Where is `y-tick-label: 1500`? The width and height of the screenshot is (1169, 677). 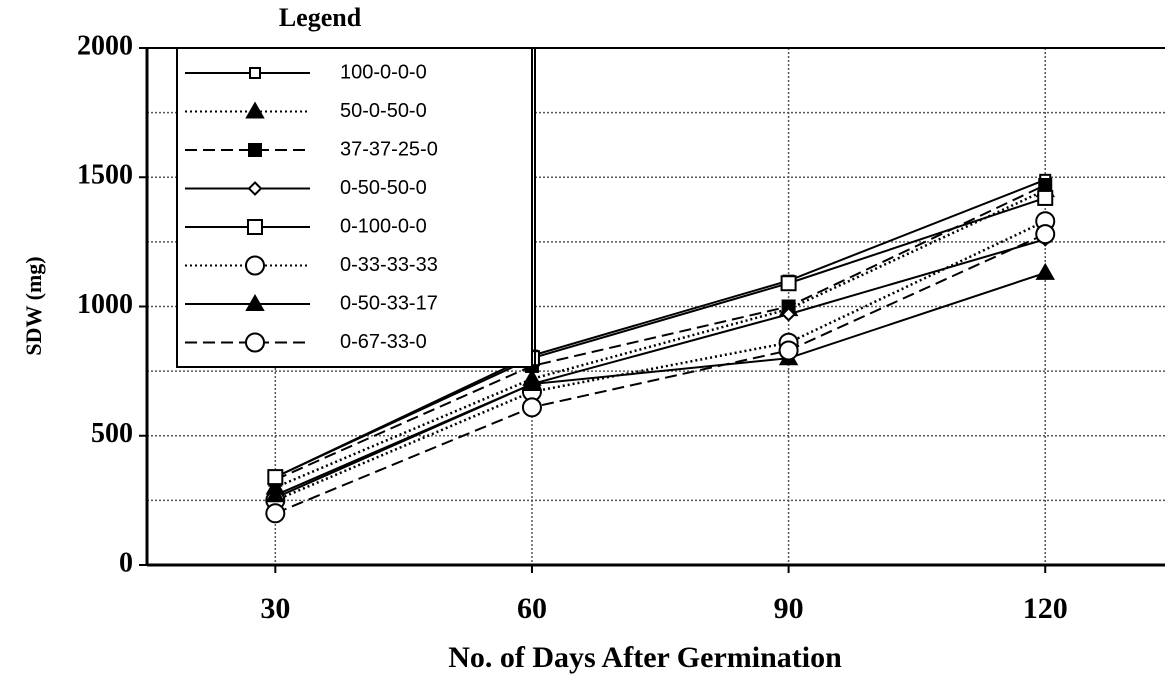 y-tick-label: 1500 is located at coordinates (105, 175).